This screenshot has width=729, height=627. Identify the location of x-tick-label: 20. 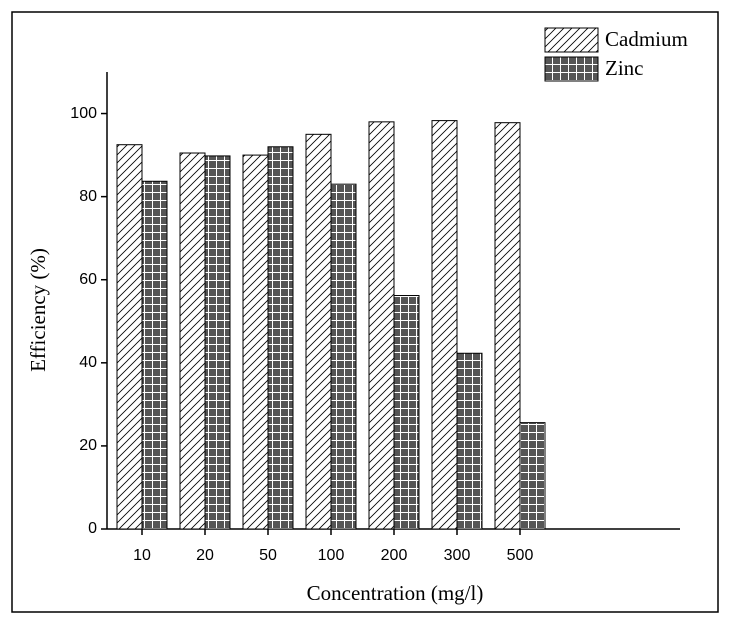
(205, 555).